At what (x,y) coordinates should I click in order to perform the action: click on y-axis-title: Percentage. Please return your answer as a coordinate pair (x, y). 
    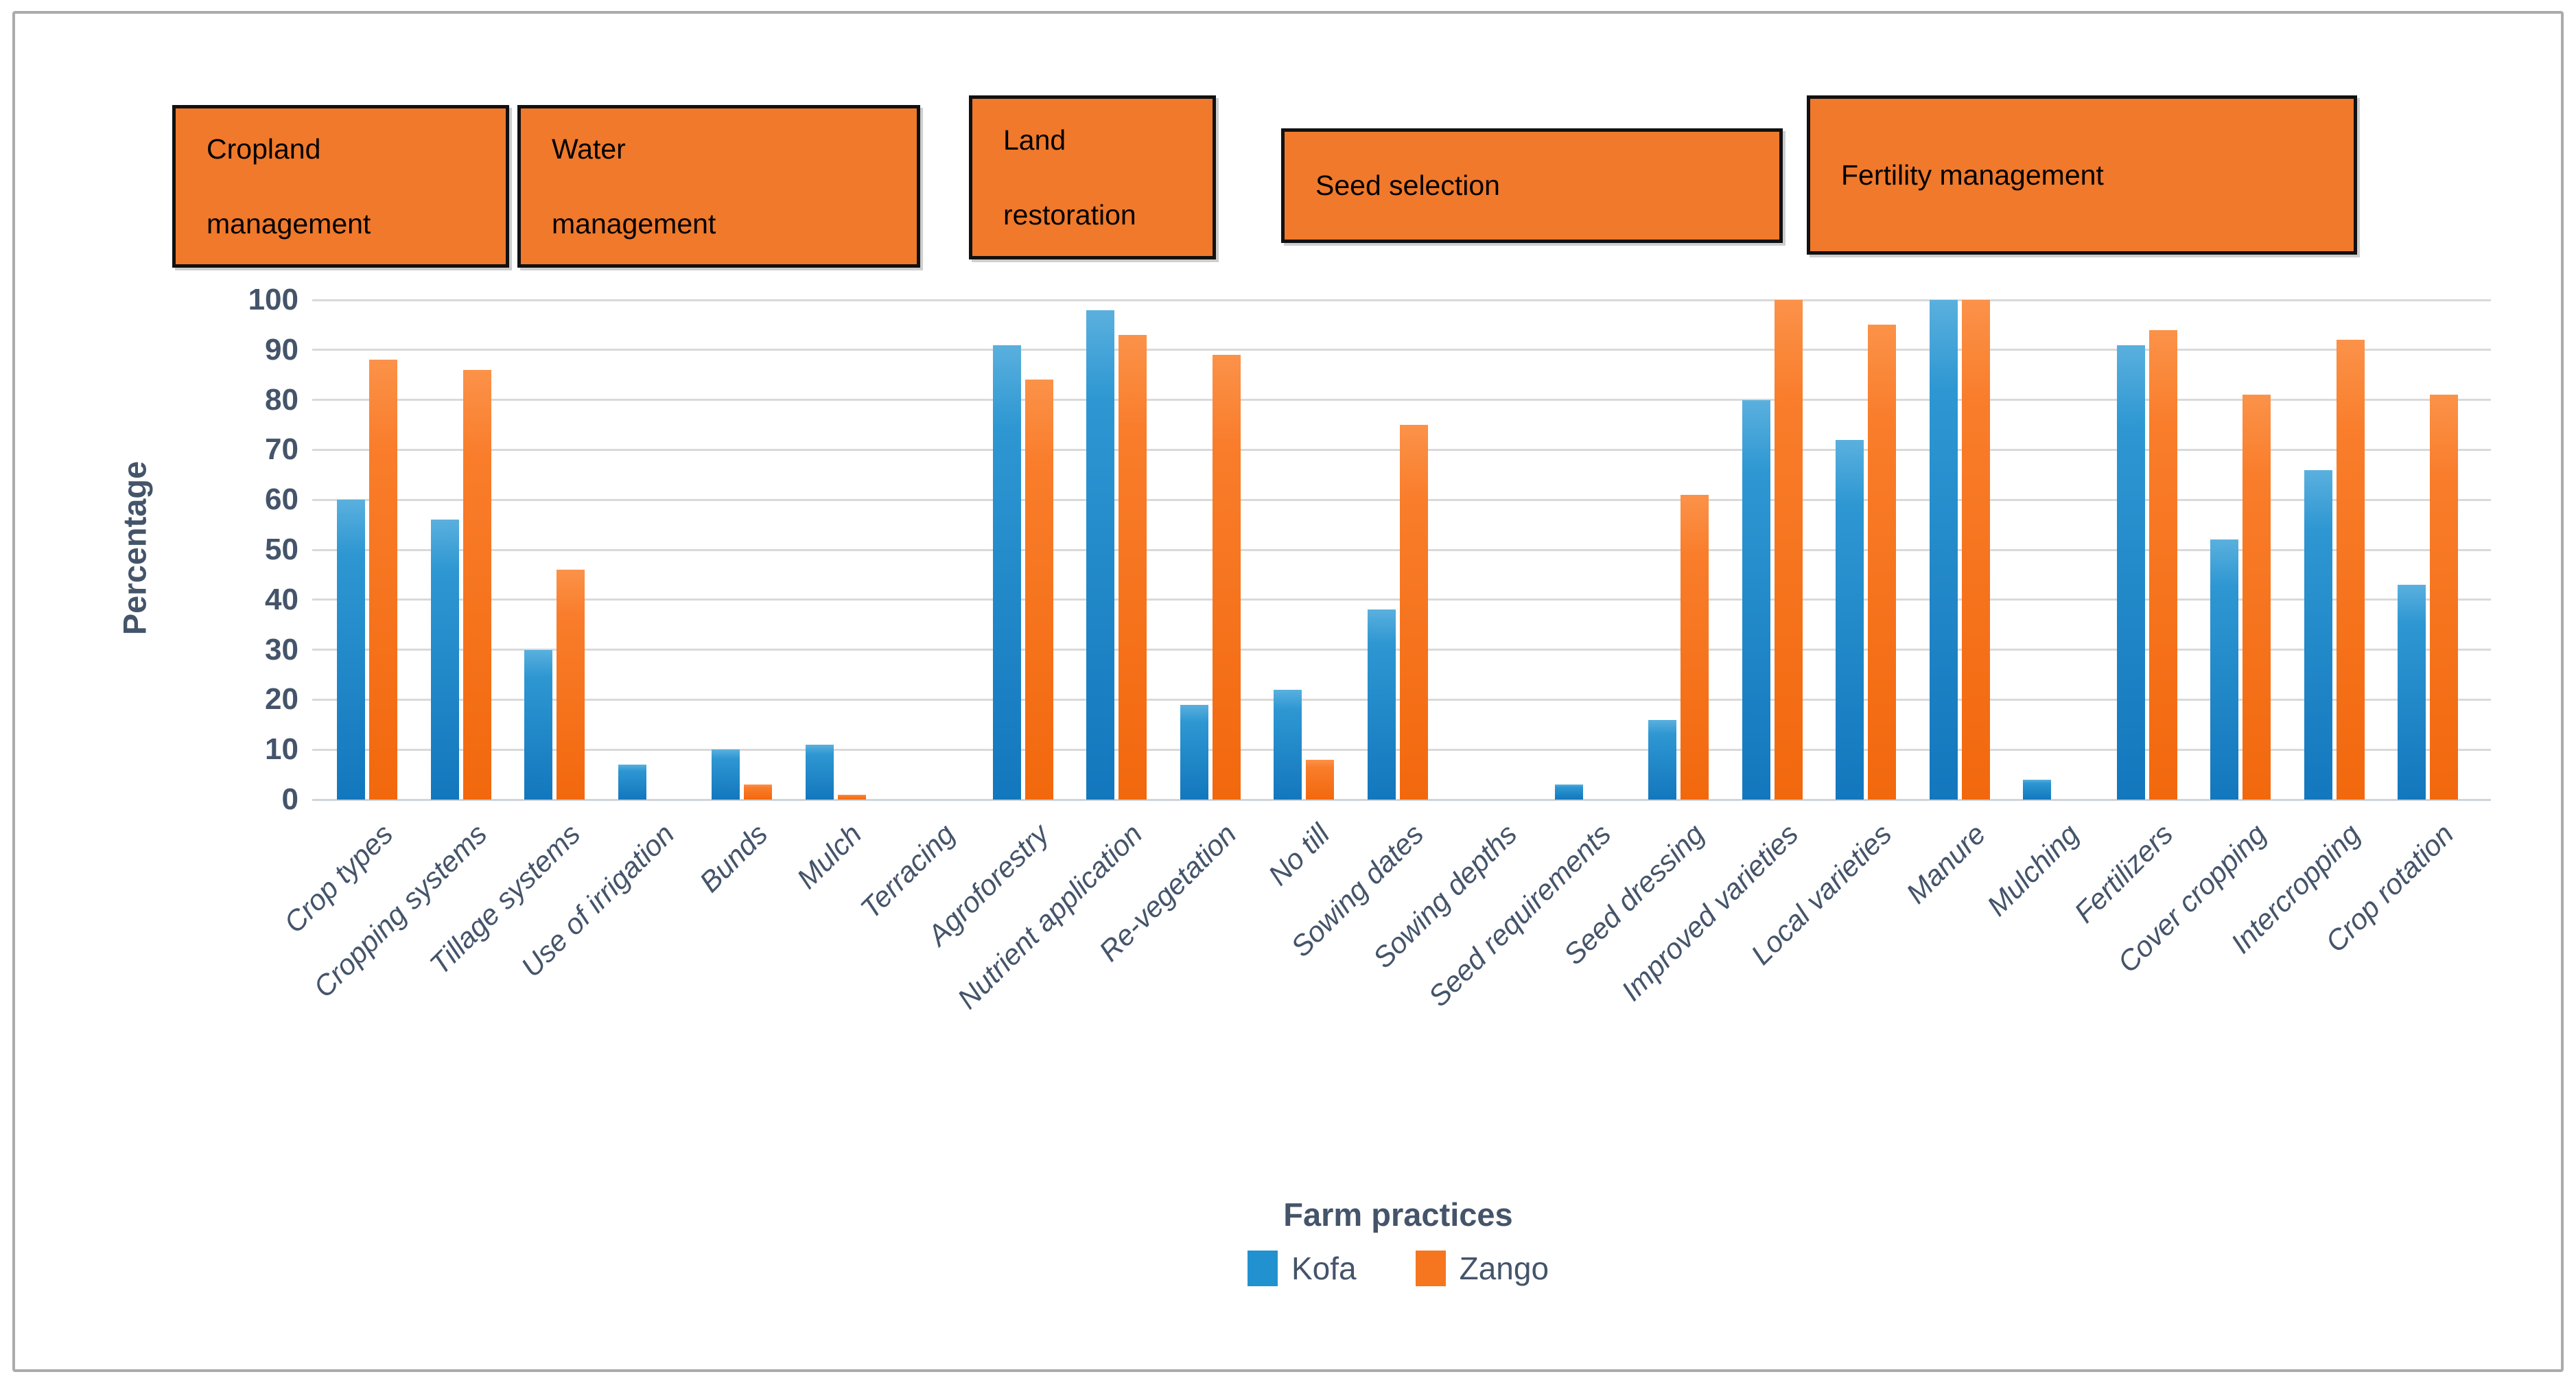
    Looking at the image, I should click on (134, 548).